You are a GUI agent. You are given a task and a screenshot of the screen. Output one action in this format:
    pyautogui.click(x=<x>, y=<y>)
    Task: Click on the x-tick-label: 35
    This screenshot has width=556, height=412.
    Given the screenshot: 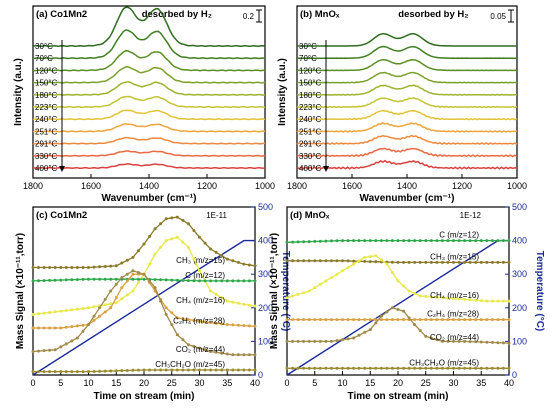 What is the action you would take?
    pyautogui.click(x=481, y=383)
    